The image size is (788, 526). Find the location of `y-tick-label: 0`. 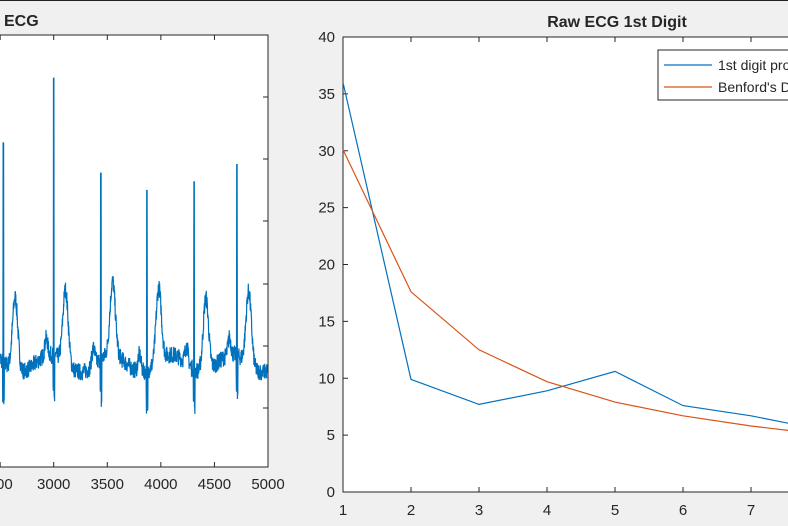

y-tick-label: 0 is located at coordinates (331, 492).